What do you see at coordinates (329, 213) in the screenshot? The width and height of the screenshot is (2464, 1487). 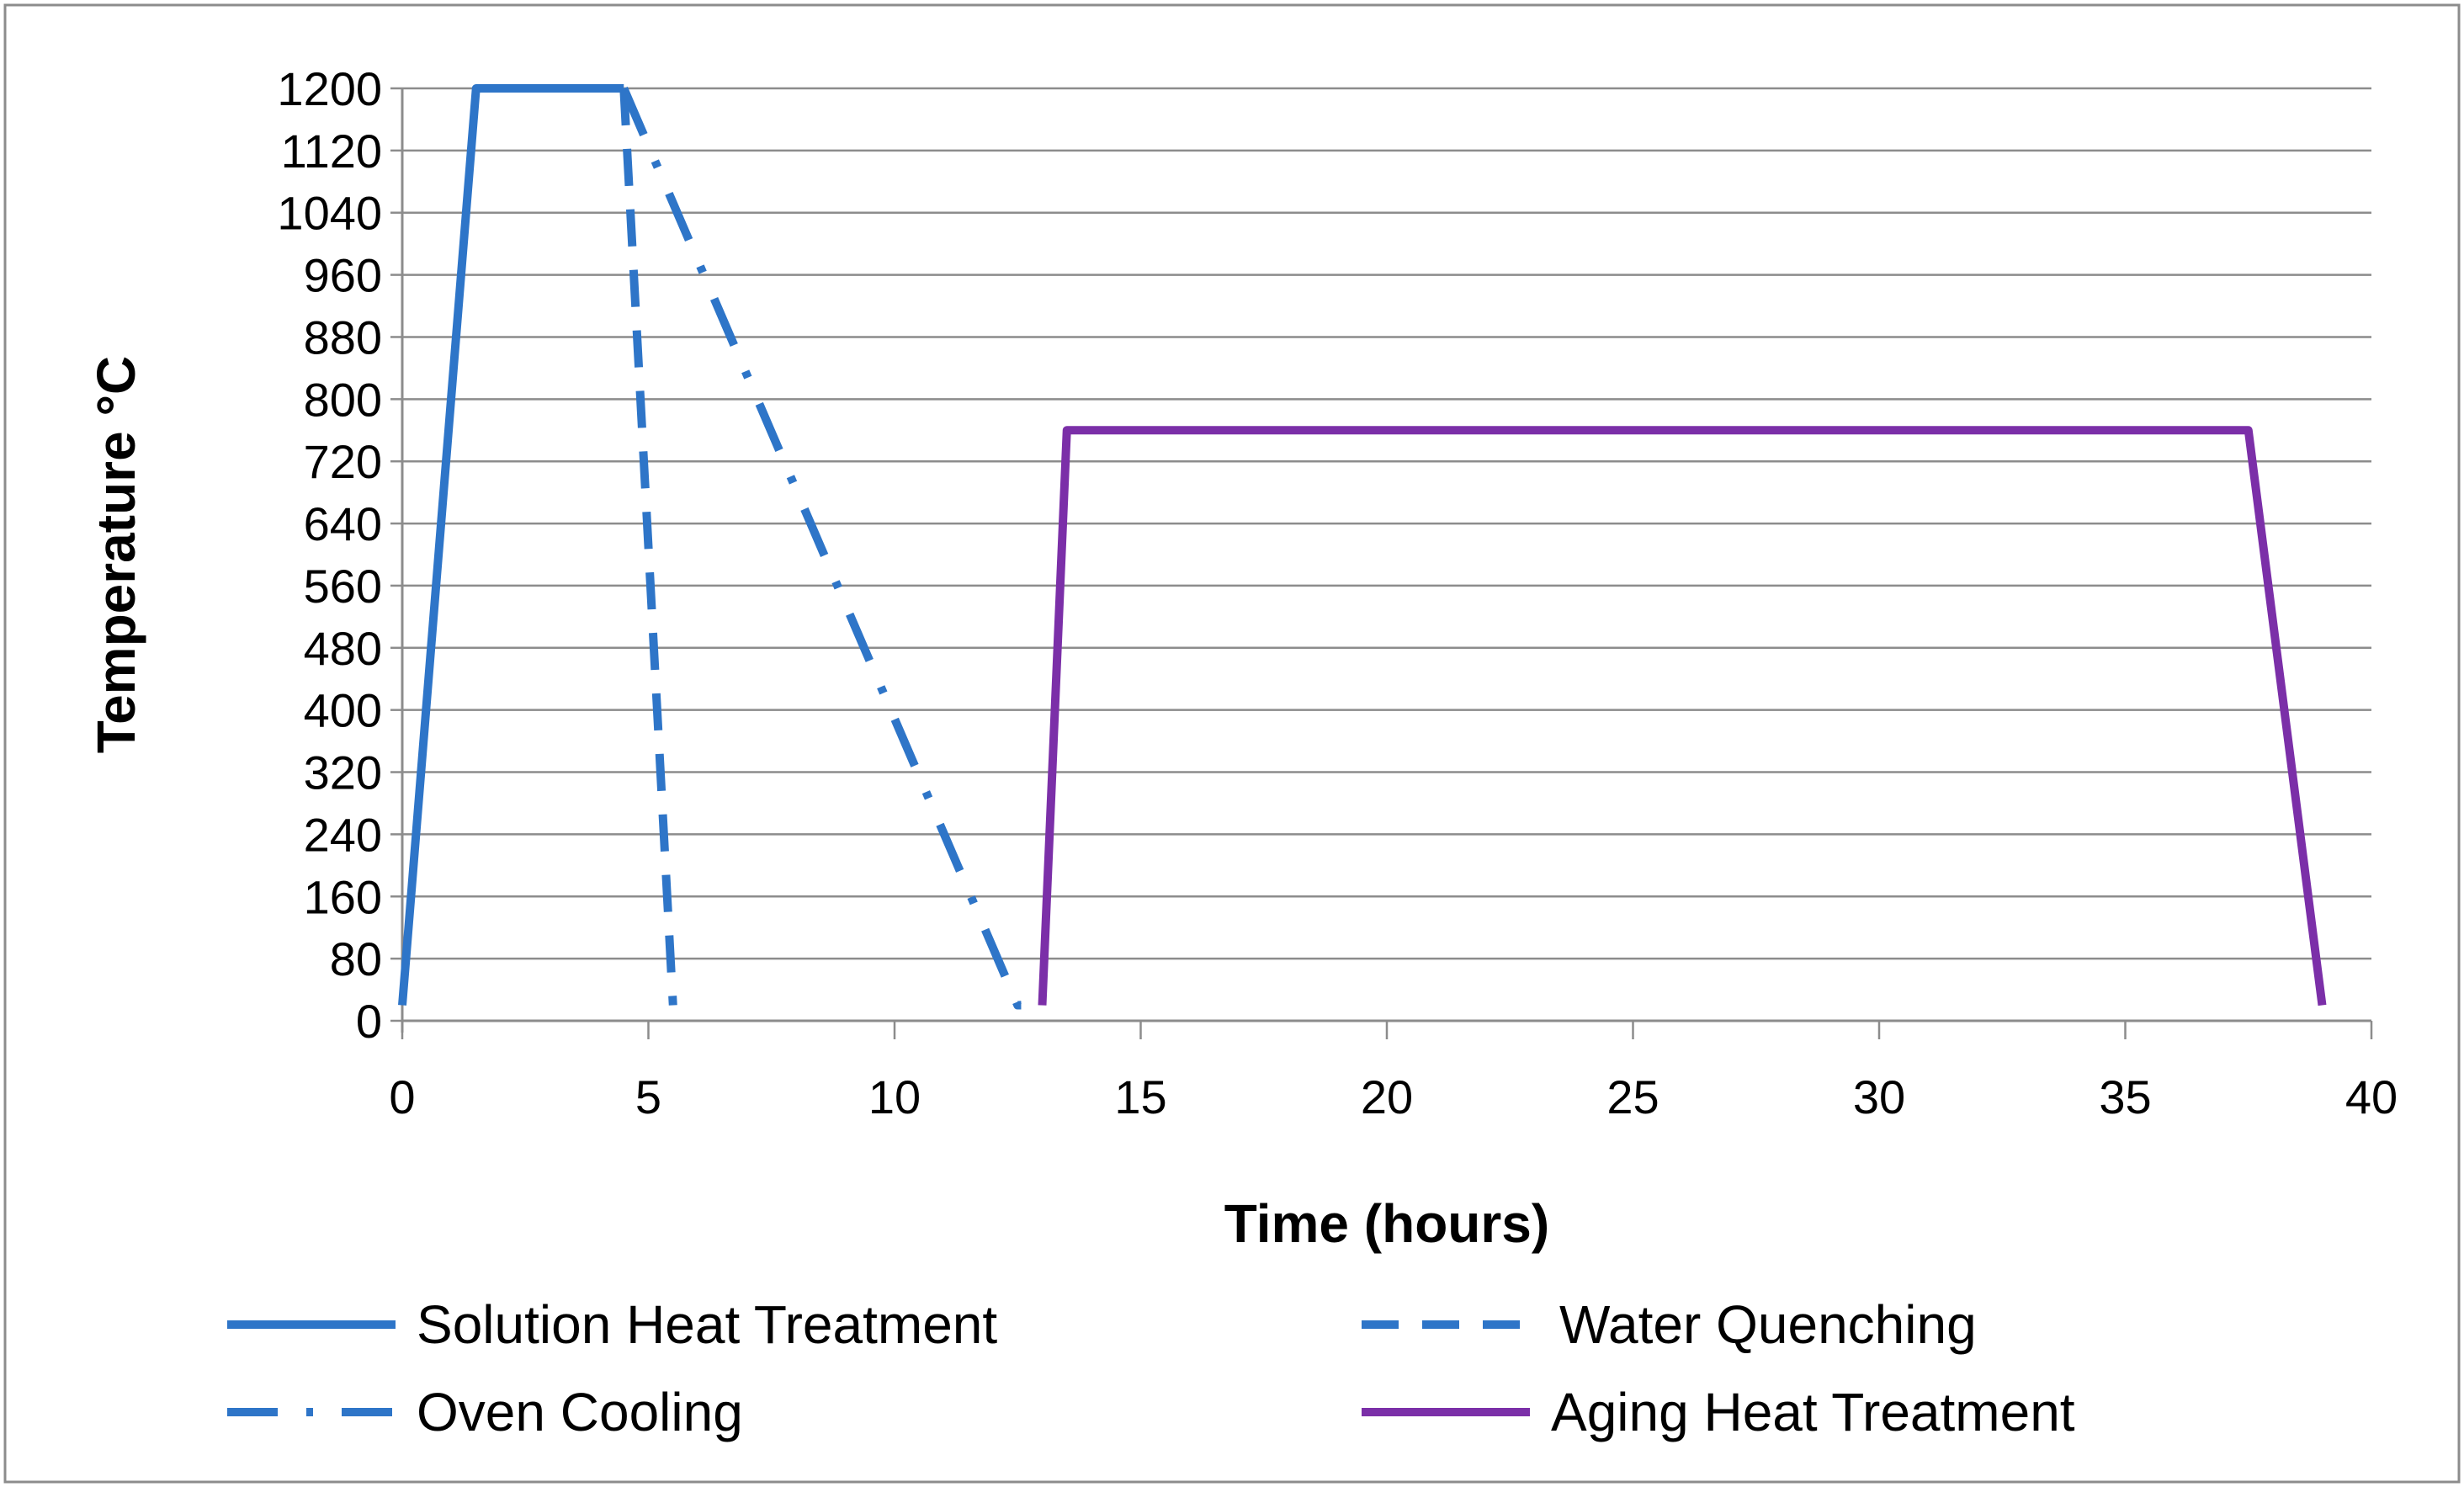 I see `y-tick-label: 1040` at bounding box center [329, 213].